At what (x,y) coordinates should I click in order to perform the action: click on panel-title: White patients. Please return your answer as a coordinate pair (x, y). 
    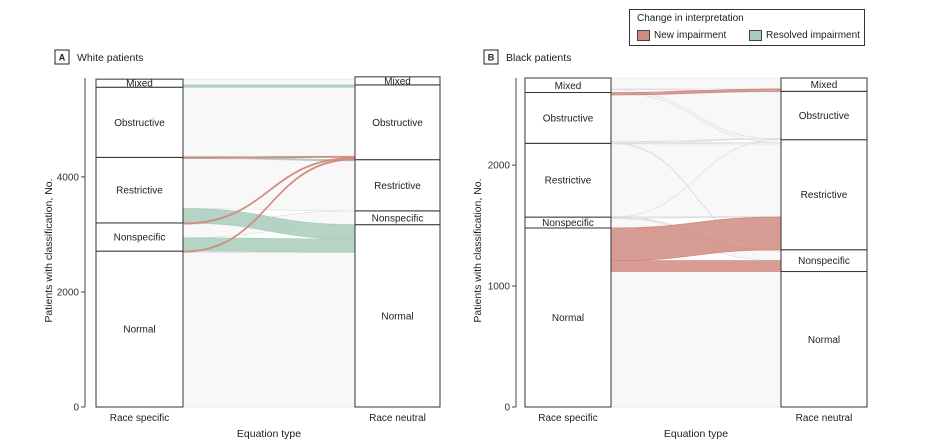
    Looking at the image, I should click on (110, 58).